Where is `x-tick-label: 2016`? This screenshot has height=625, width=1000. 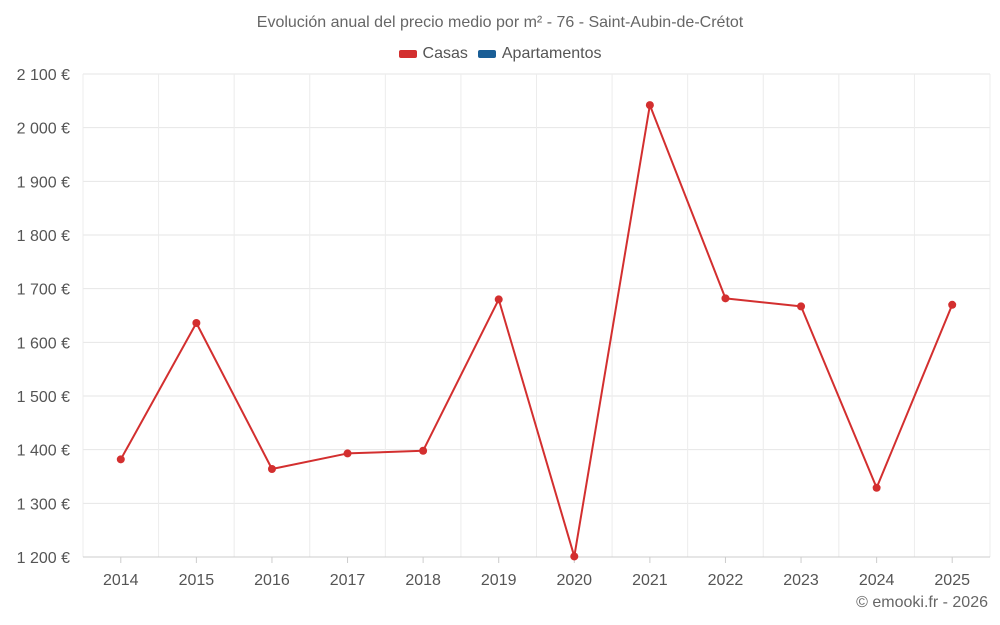
x-tick-label: 2016 is located at coordinates (272, 580).